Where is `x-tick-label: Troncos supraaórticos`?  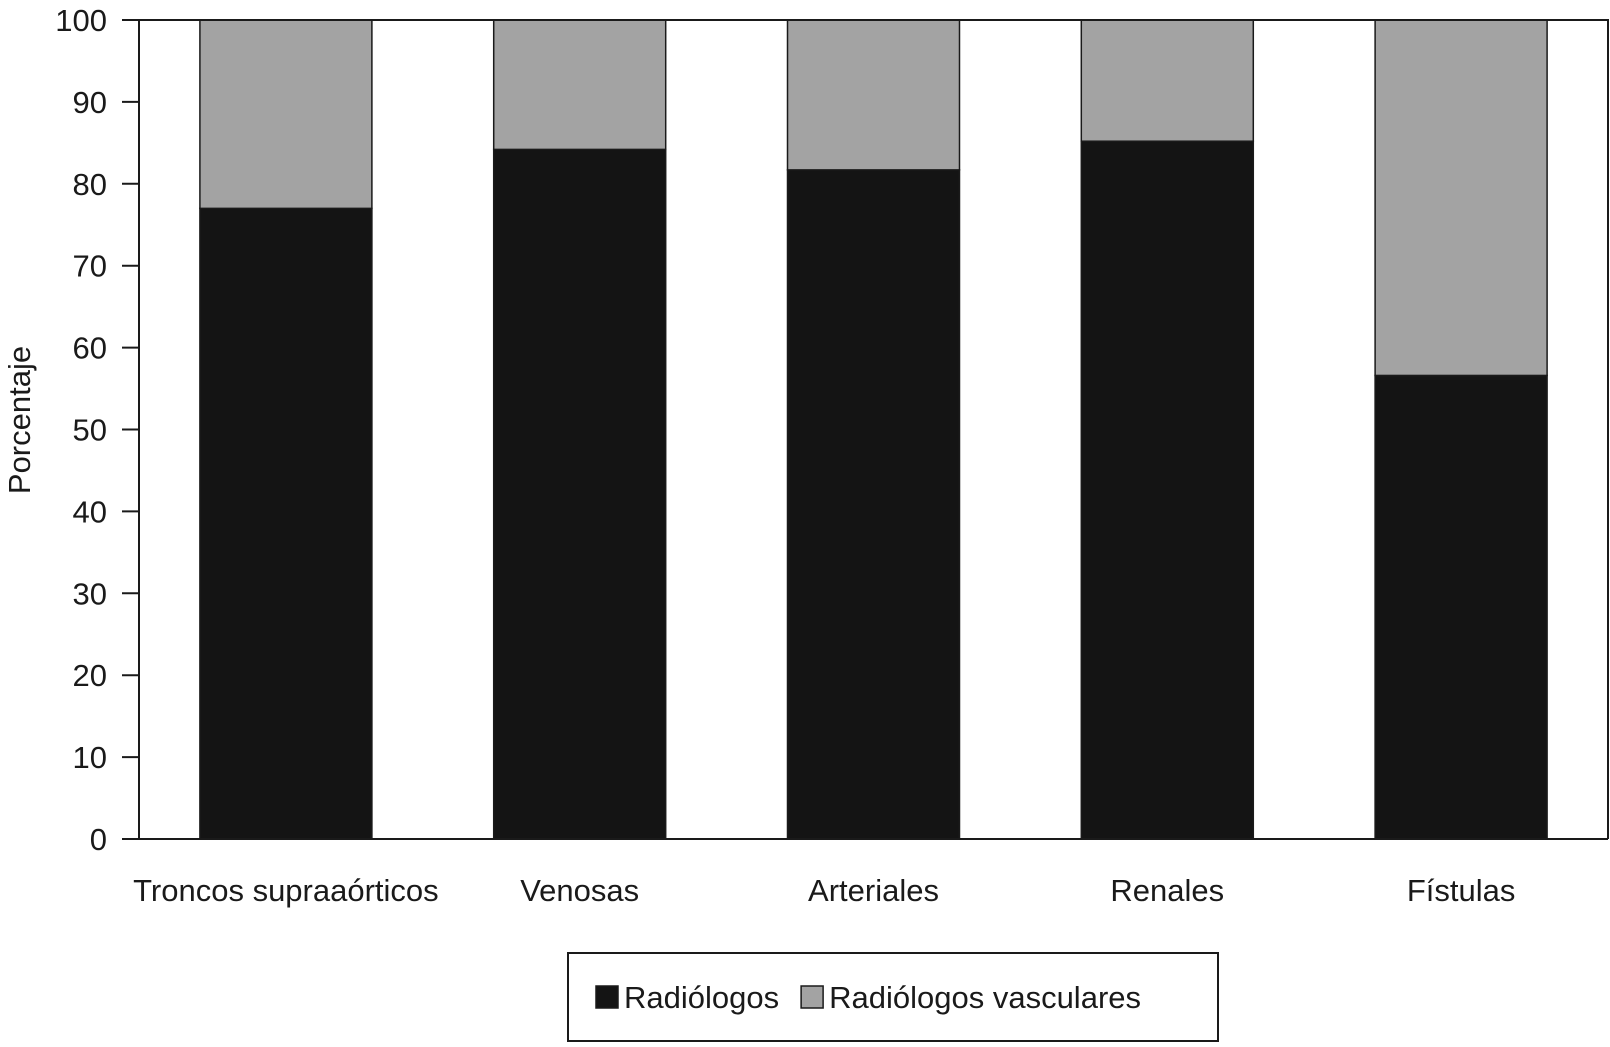 x-tick-label: Troncos supraaórticos is located at coordinates (286, 890).